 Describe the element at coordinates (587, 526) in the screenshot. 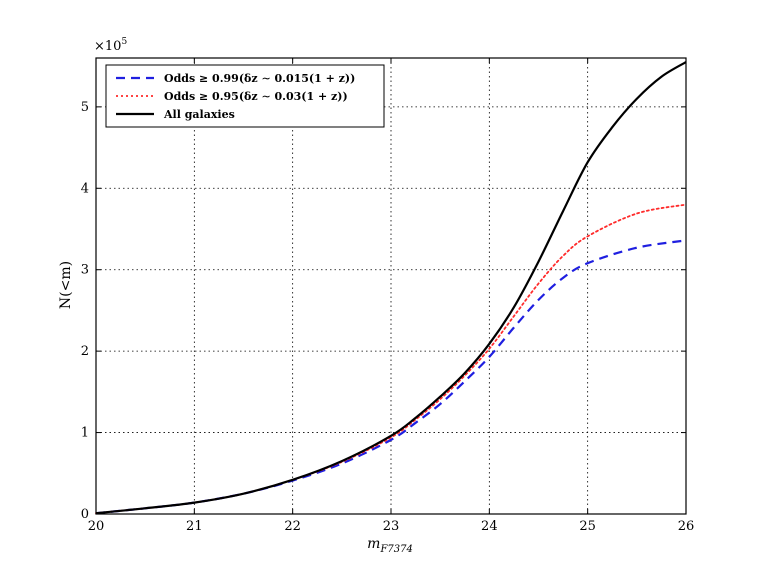

I see `x-tick-label: 25` at that location.